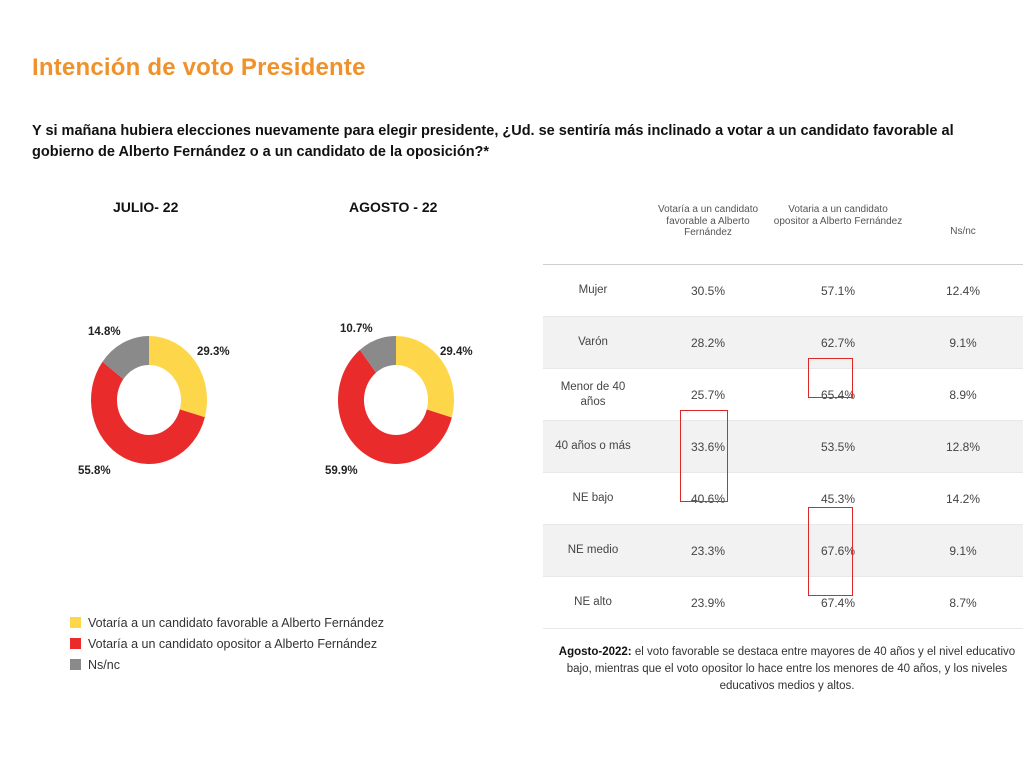 This screenshot has width=1025, height=768. What do you see at coordinates (783, 499) in the screenshot?
I see `table-row: NE bajo 40.6% 45.3% 14.2%` at bounding box center [783, 499].